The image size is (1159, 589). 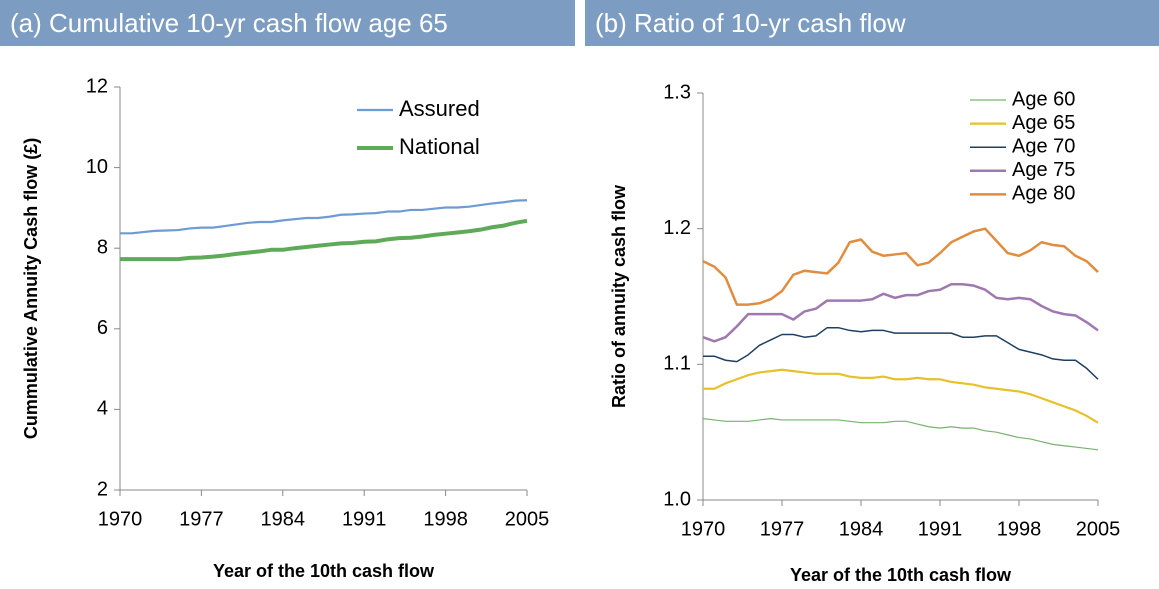 I want to click on legend-label: National, so click(x=439, y=146).